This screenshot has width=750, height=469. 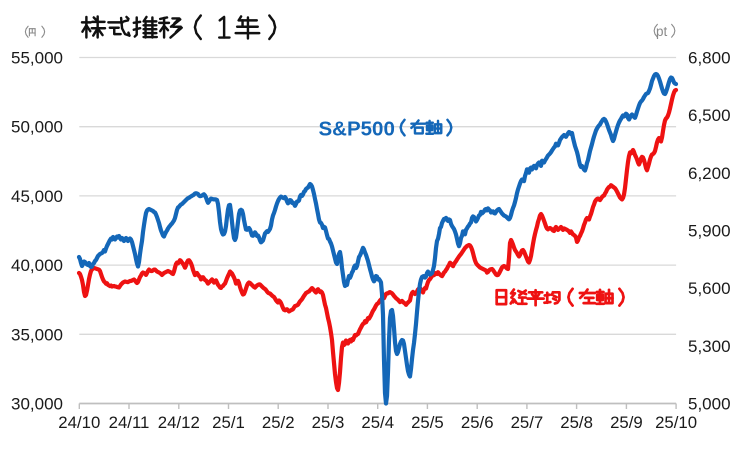 I want to click on svg-text: 25/6, so click(x=477, y=422).